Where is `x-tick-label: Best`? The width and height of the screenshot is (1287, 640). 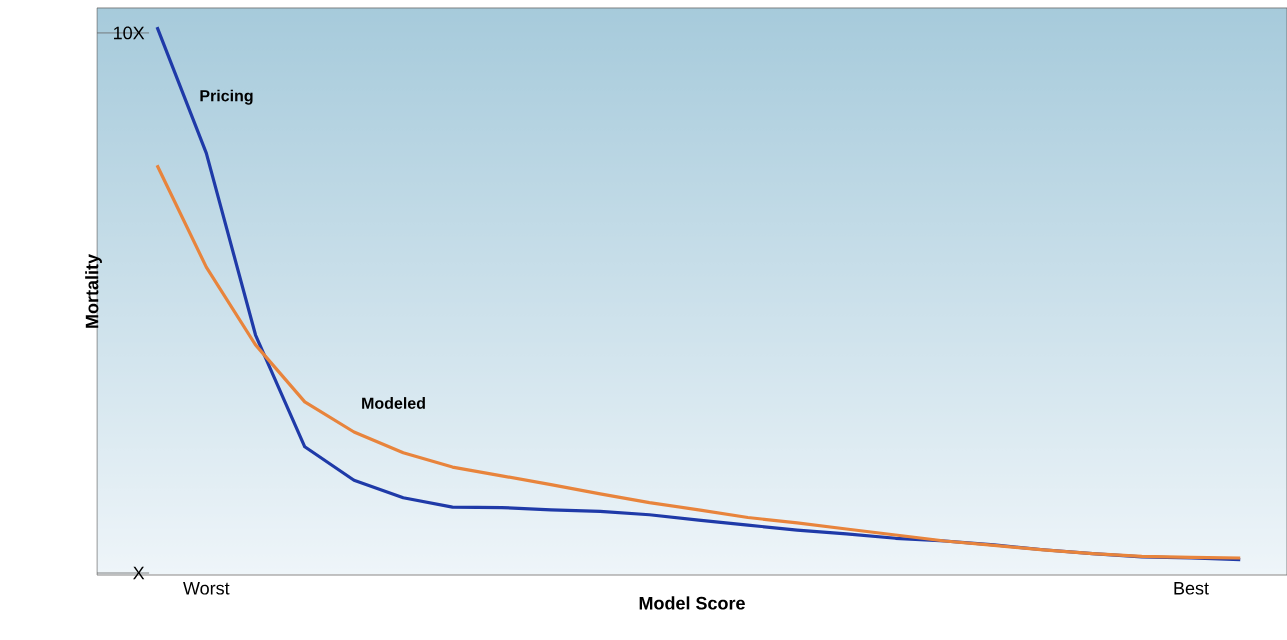
x-tick-label: Best is located at coordinates (1191, 588).